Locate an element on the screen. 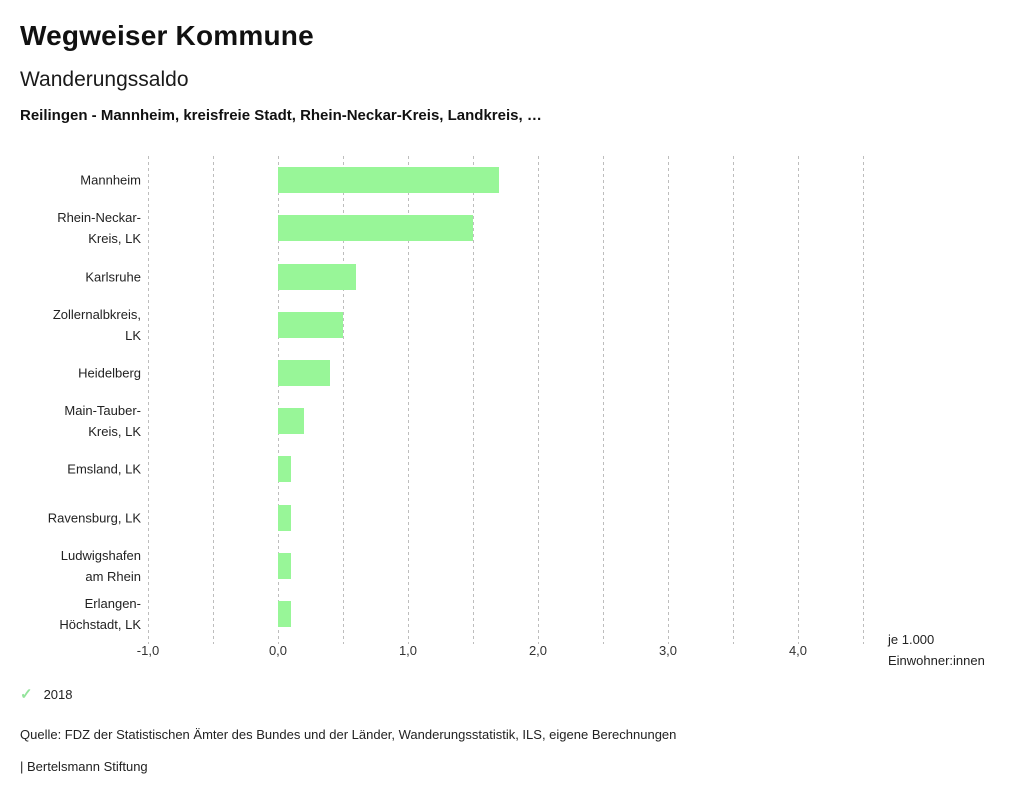 The height and width of the screenshot is (799, 1024). x-tick-label: 1,0 is located at coordinates (408, 650).